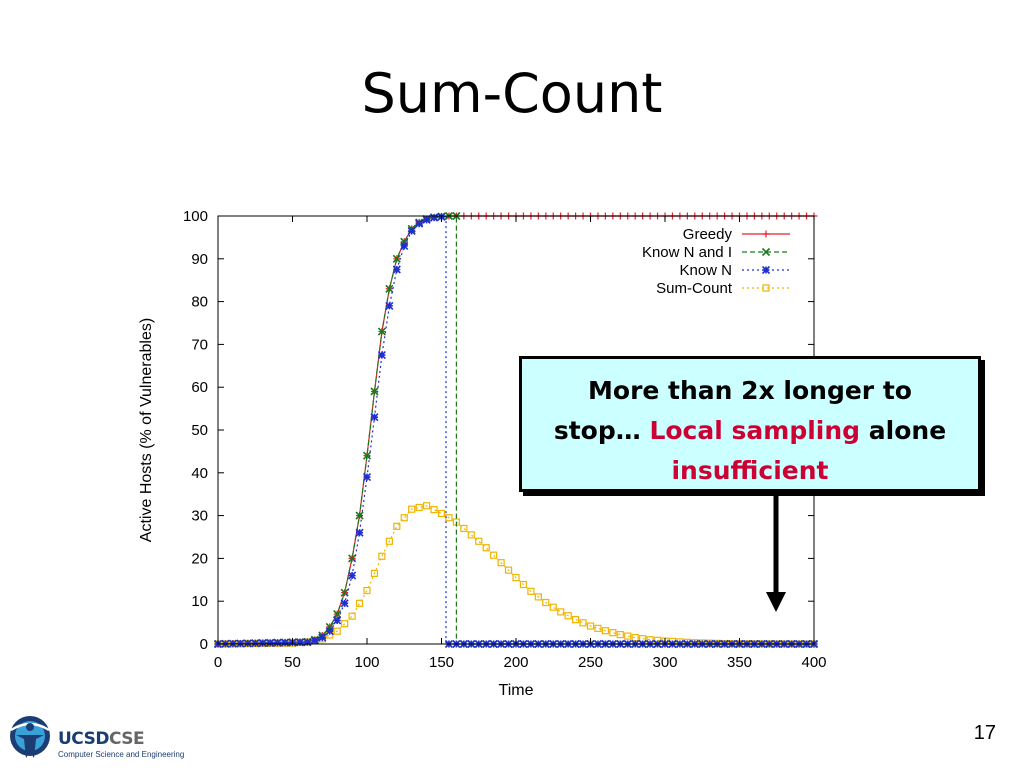 The image size is (1024, 771). I want to click on legend-label: Sum-Count, so click(694, 288).